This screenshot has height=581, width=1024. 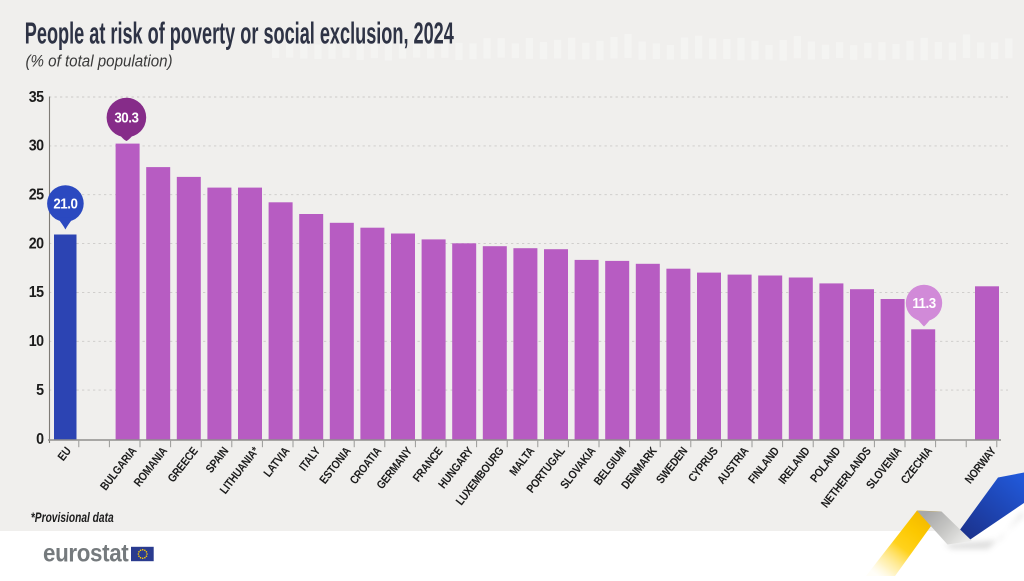 What do you see at coordinates (36, 293) in the screenshot?
I see `svg-text: 15` at bounding box center [36, 293].